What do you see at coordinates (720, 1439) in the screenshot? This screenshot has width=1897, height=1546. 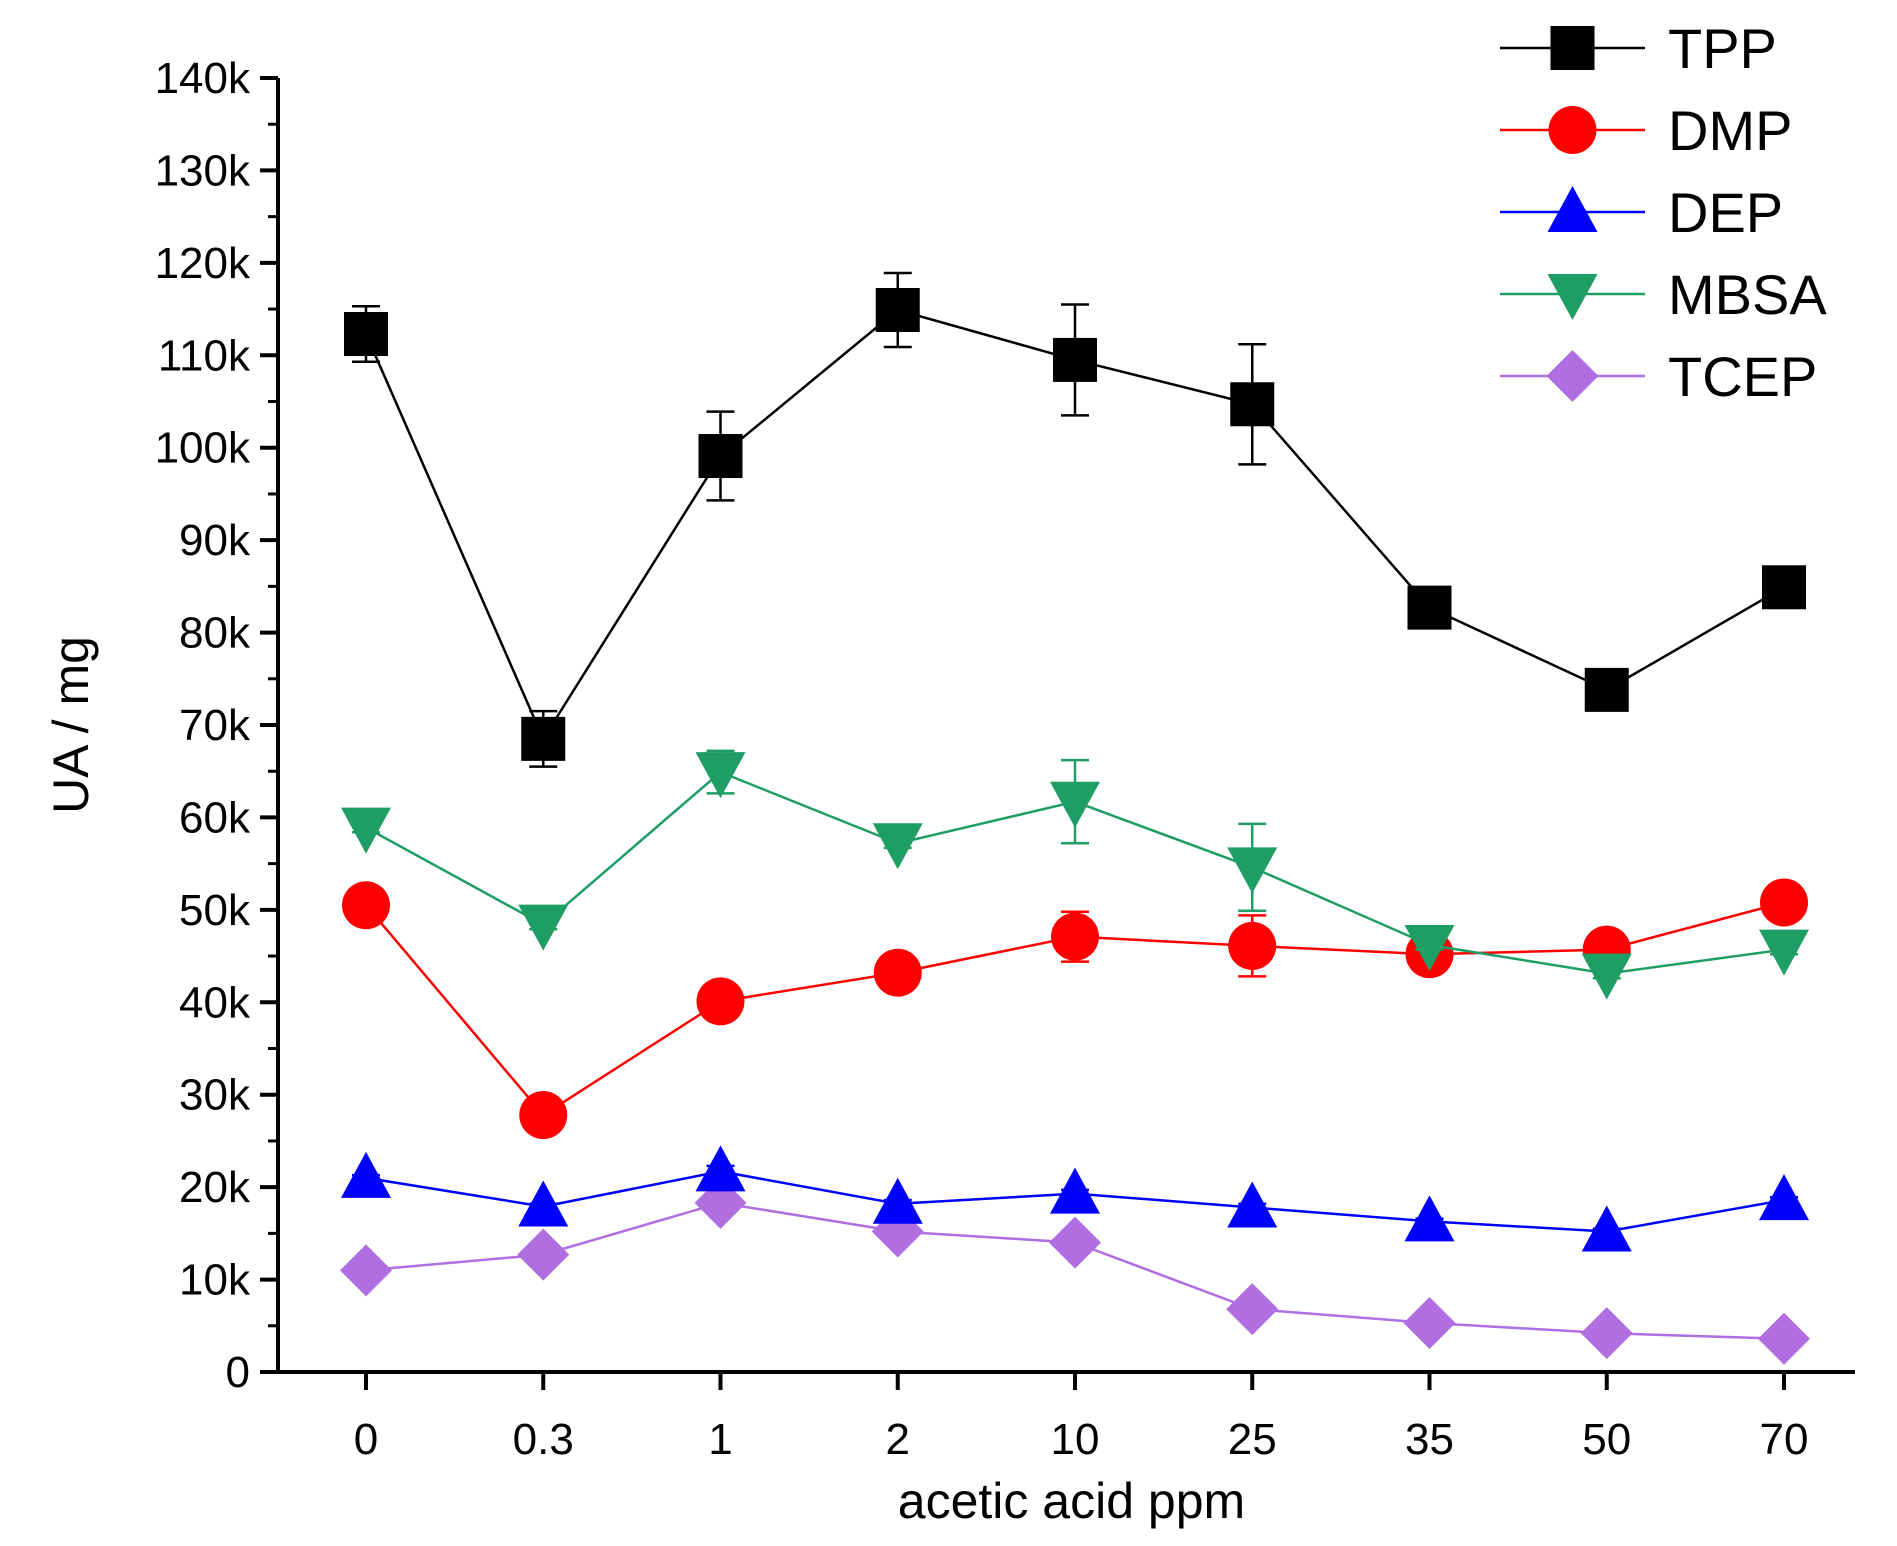 I see `x-tick-label: 1` at bounding box center [720, 1439].